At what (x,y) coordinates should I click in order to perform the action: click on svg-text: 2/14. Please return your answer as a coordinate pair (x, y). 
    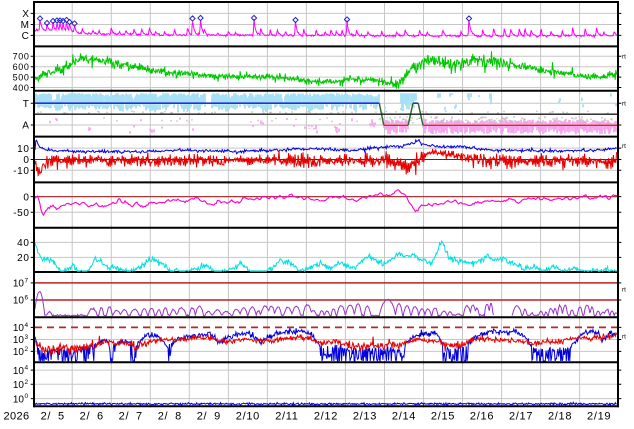
    Looking at the image, I should click on (404, 416).